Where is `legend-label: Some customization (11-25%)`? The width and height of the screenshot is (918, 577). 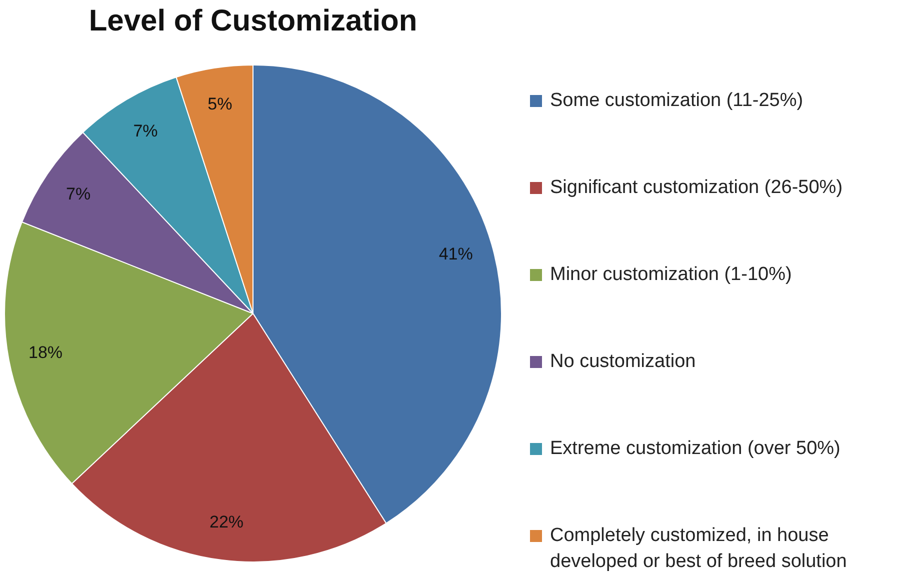 legend-label: Some customization (11-25%) is located at coordinates (677, 101).